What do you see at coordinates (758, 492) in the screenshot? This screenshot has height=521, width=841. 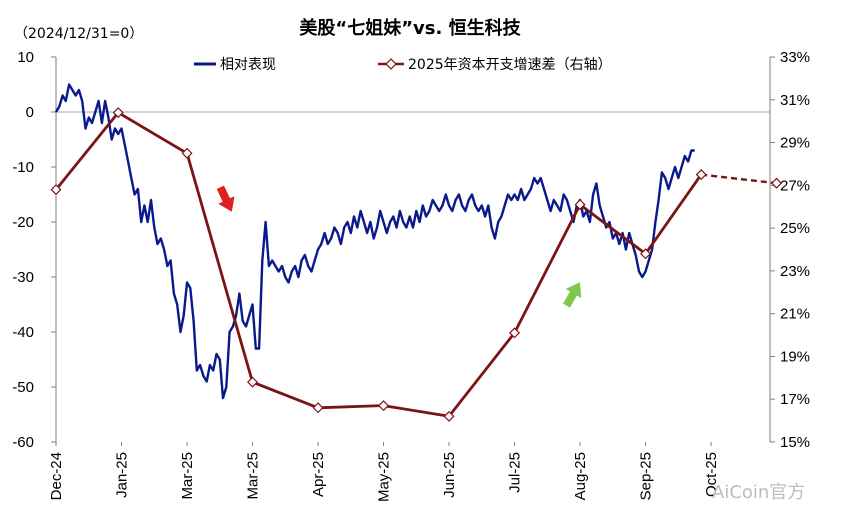 I see `watermark-text: AiCoin官方` at bounding box center [758, 492].